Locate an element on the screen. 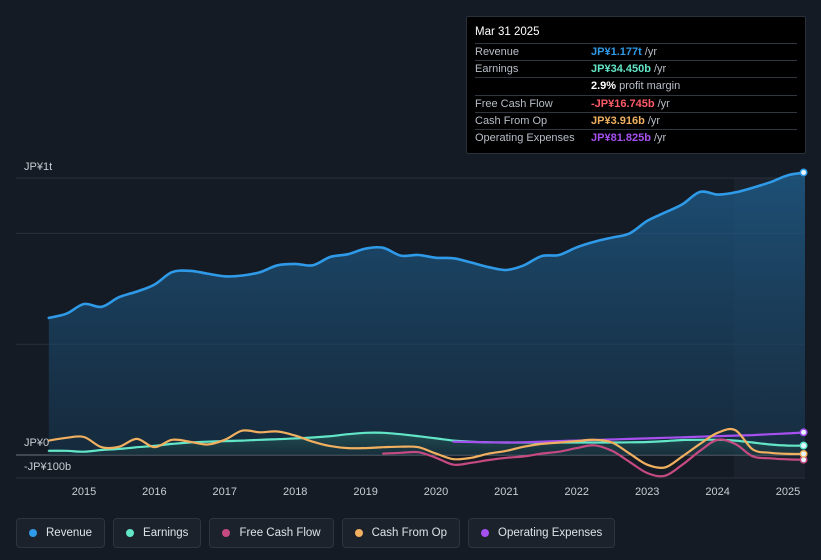 The width and height of the screenshot is (821, 560). tooltip-label: Revenue is located at coordinates (497, 52).